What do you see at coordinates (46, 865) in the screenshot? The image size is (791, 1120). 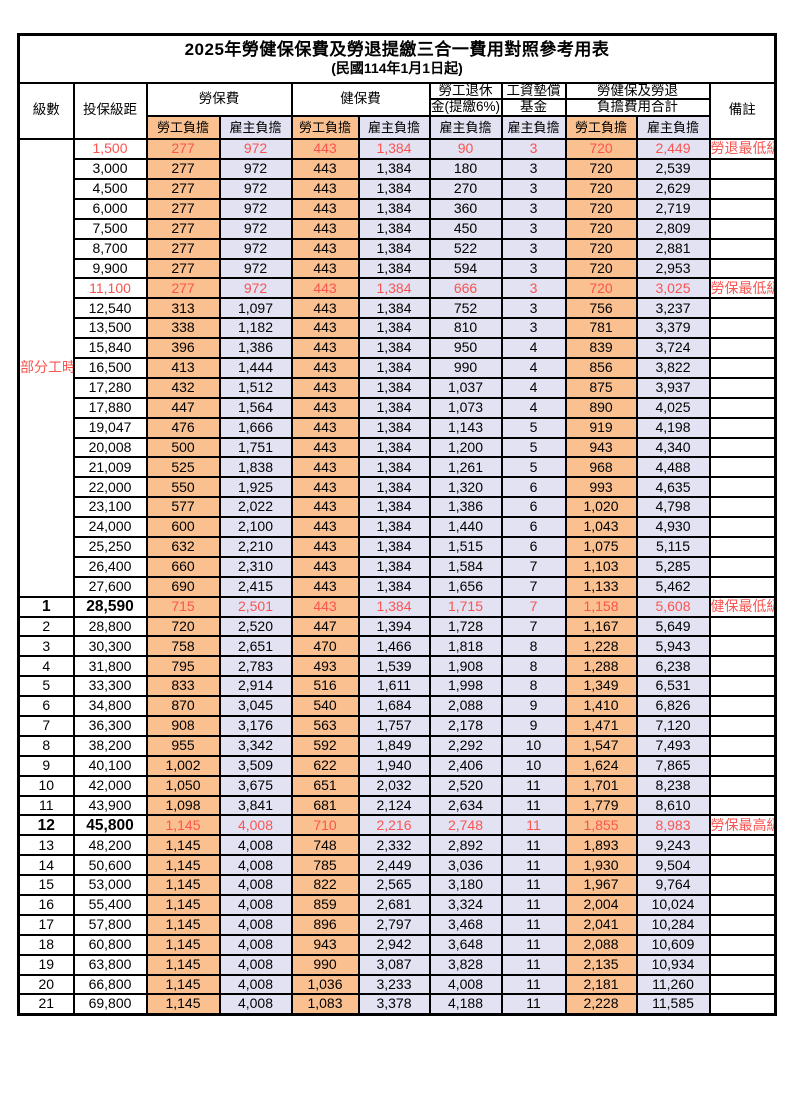 I see `level-cell: 14` at bounding box center [46, 865].